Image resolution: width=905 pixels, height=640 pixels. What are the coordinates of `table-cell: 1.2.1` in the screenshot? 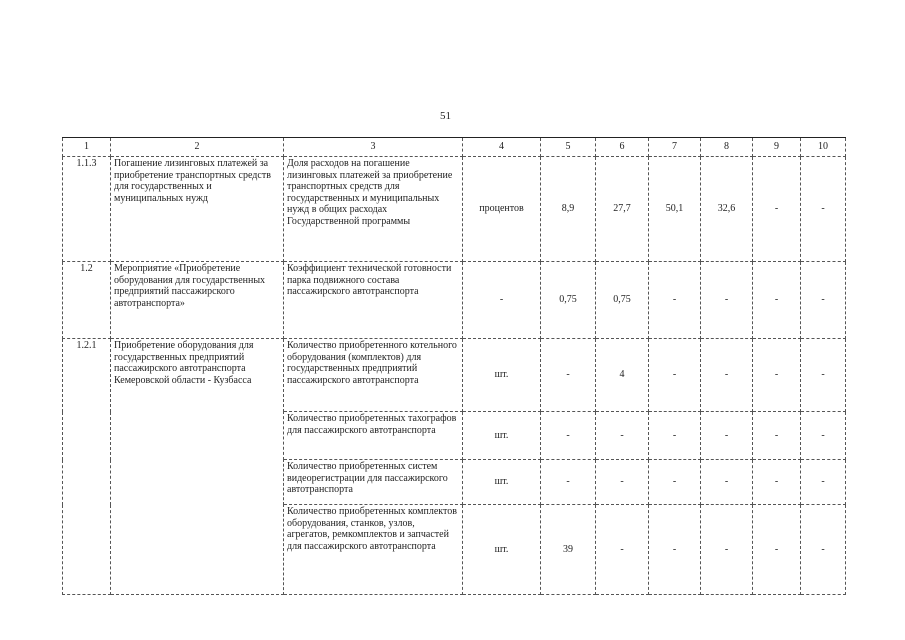 It's located at (86, 466).